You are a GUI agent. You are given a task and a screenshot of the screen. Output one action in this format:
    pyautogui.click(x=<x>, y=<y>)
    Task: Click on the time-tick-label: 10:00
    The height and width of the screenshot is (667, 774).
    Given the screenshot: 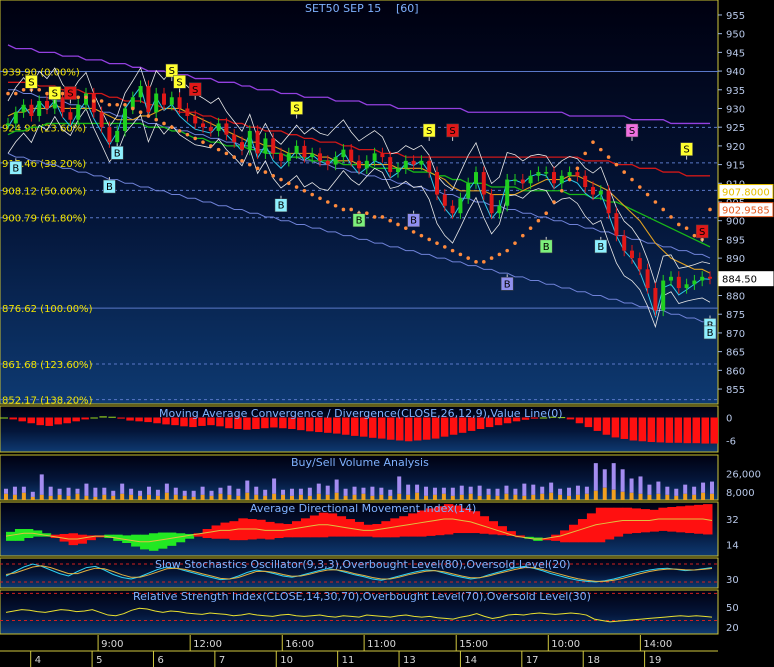 What is the action you would take?
    pyautogui.click(x=565, y=644)
    